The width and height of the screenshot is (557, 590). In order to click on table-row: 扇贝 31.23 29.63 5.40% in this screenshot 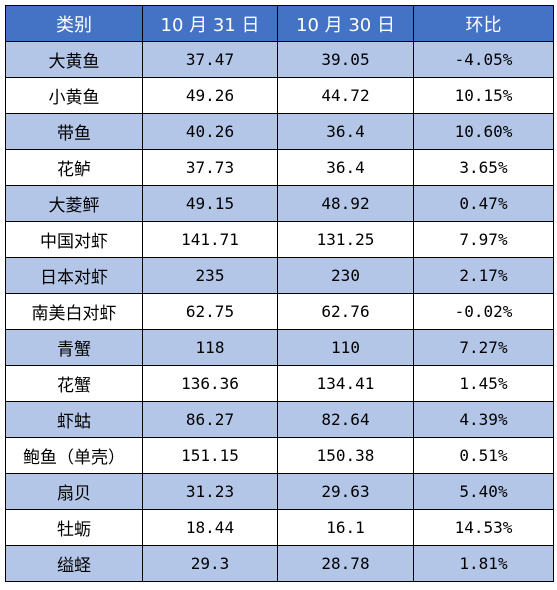, I will do `click(279, 491)`.